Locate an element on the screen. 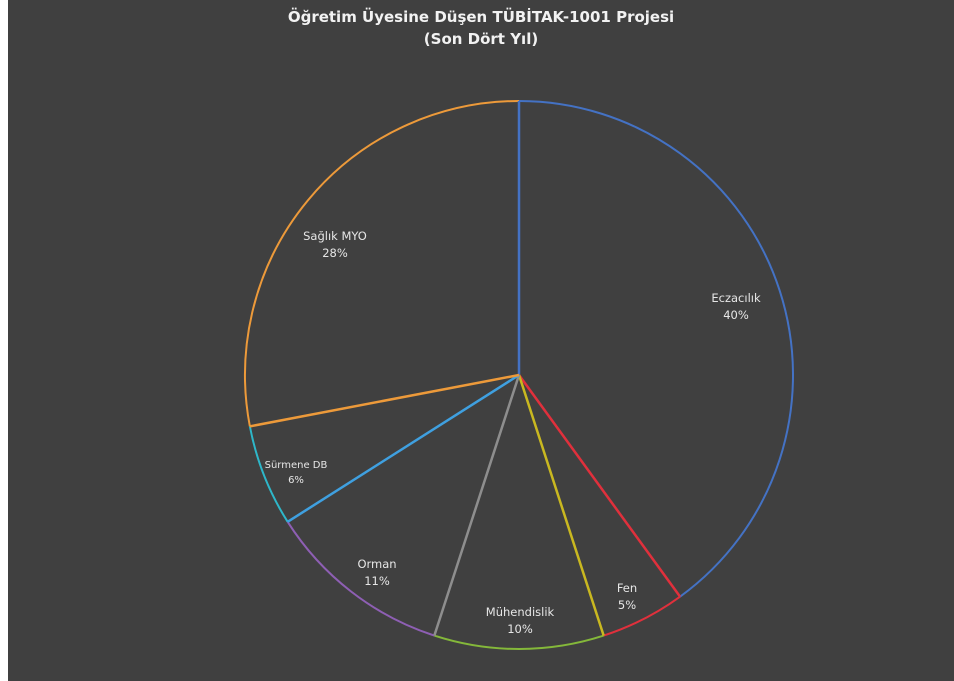 This screenshot has width=954, height=681. slice-category-label: Sürmene DB is located at coordinates (296, 465).